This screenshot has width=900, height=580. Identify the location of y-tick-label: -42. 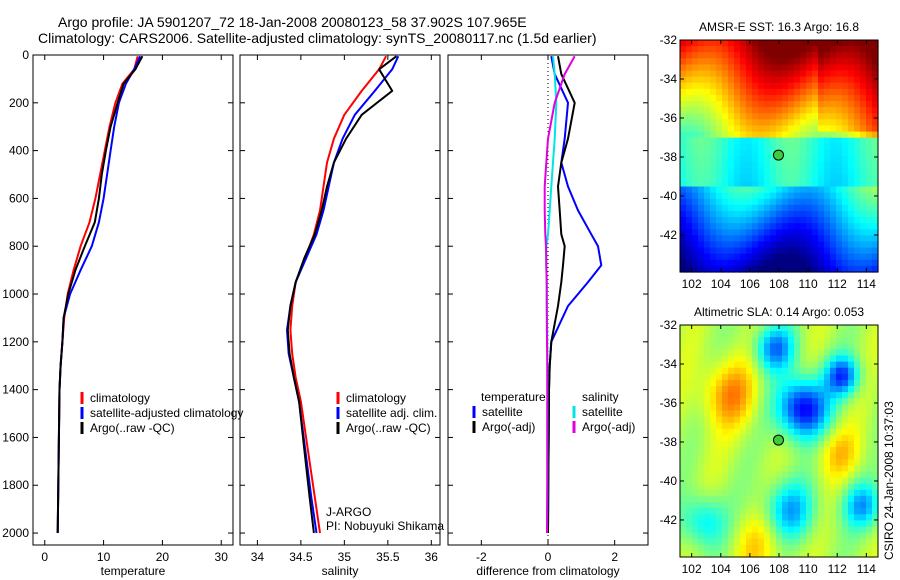
(669, 235).